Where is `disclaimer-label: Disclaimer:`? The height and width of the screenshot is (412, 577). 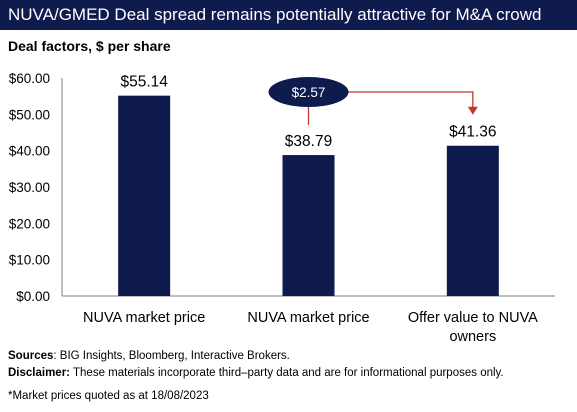
disclaimer-label: Disclaimer: is located at coordinates (39, 373).